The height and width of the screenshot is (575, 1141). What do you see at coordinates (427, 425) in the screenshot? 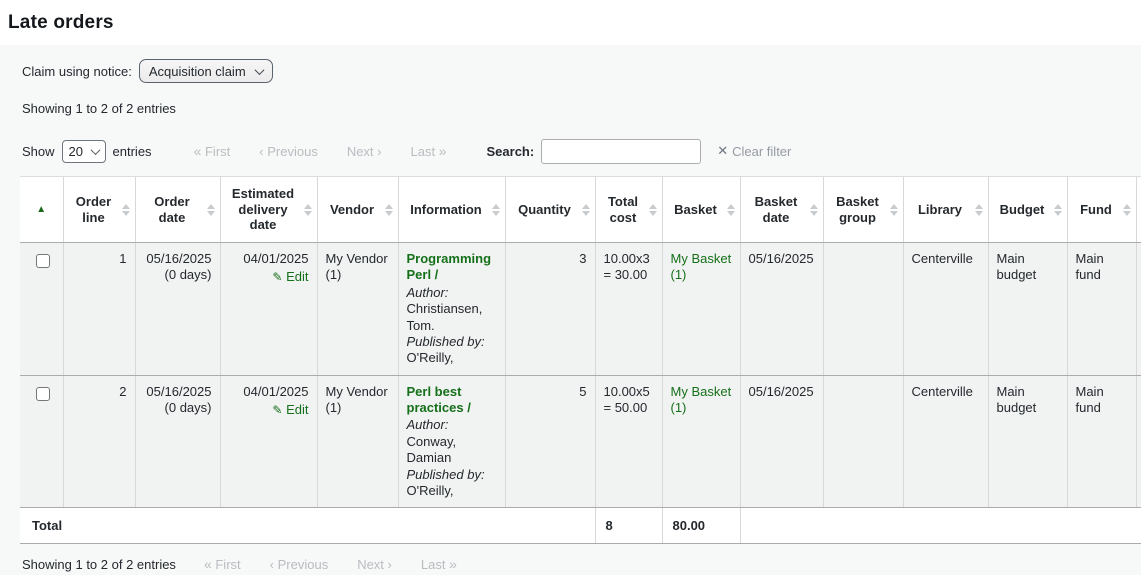
I see `author-label: Author:` at bounding box center [427, 425].